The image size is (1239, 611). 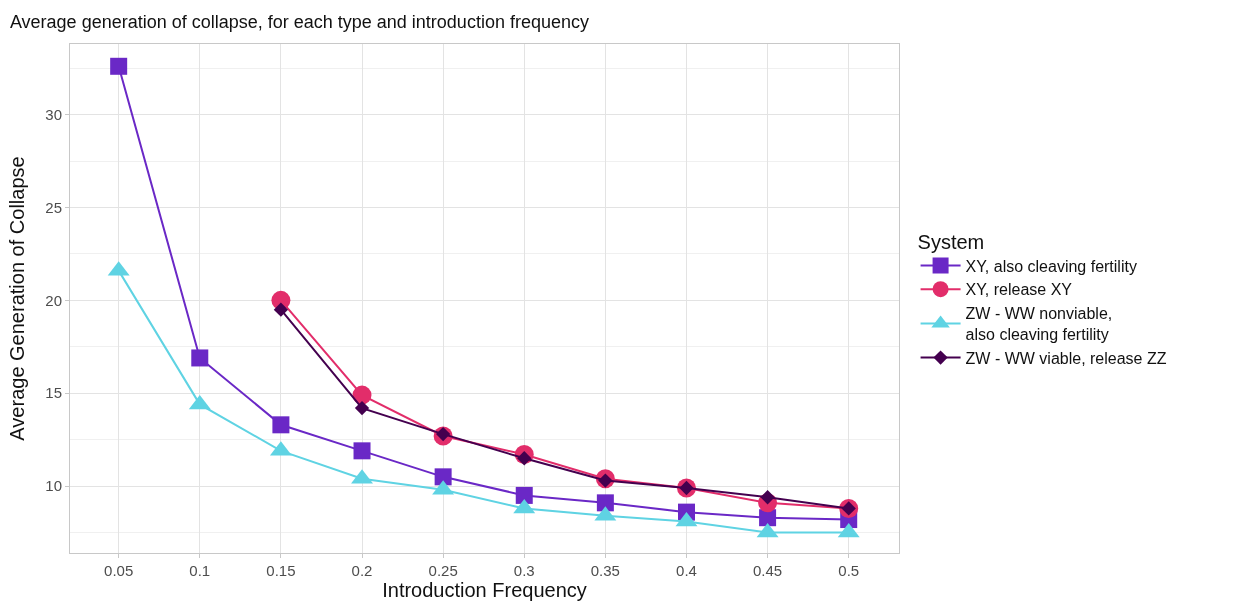 What do you see at coordinates (53, 207) in the screenshot?
I see `y-tick-label: 25` at bounding box center [53, 207].